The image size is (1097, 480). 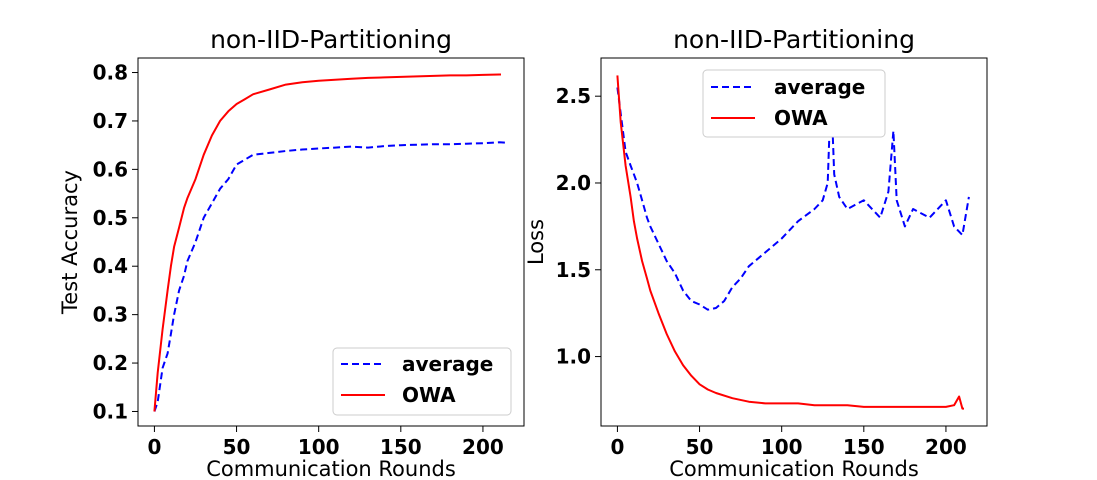 I want to click on loss-x-ticks: 0 50 100 150 200, so click(x=788, y=442).